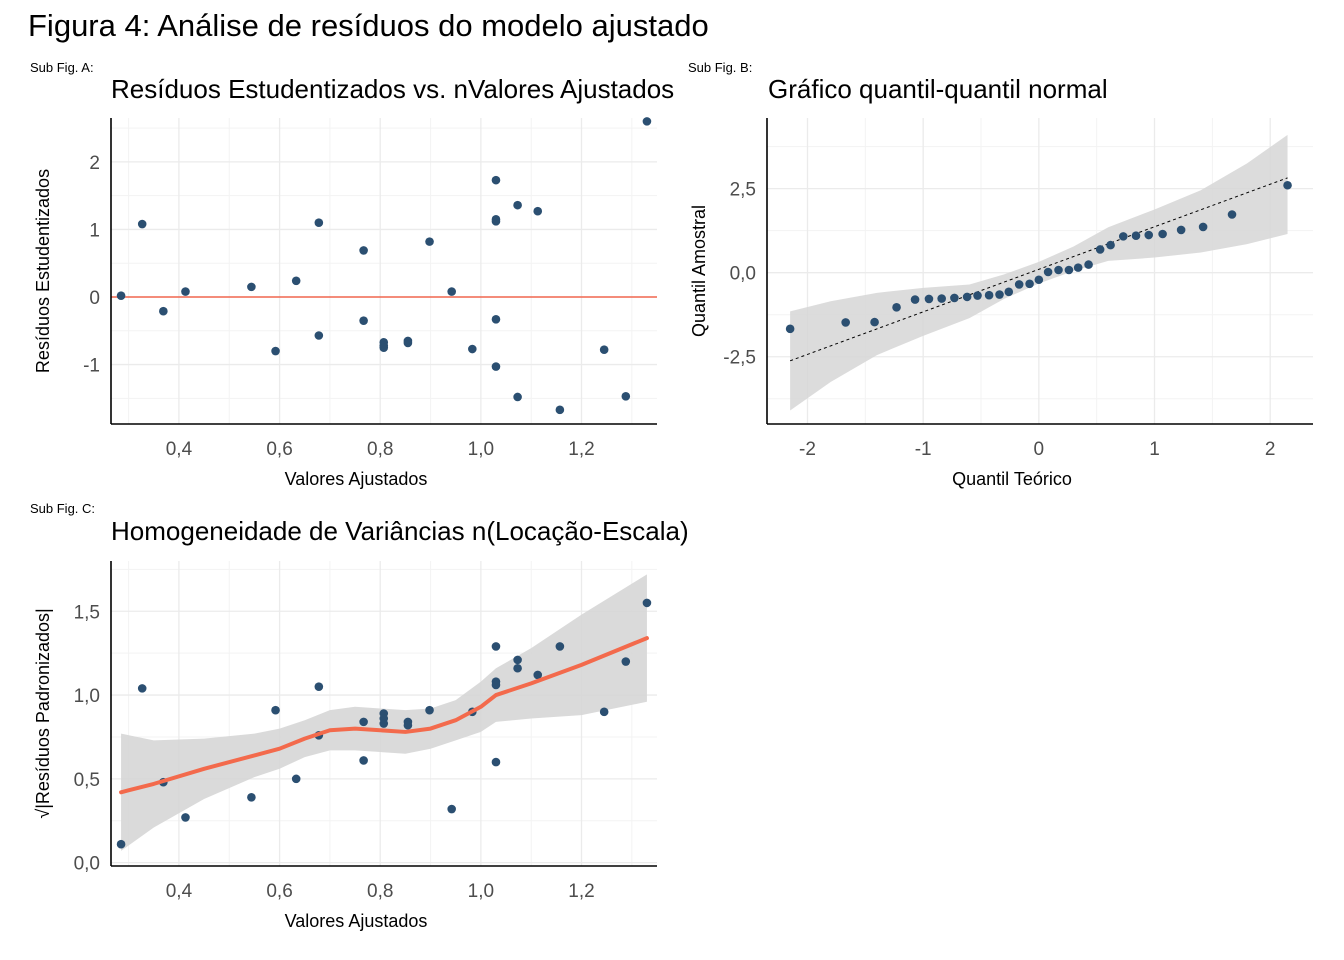 The width and height of the screenshot is (1344, 960). I want to click on y-axis-label: √|Resíduos Padronizados|, so click(43, 713).